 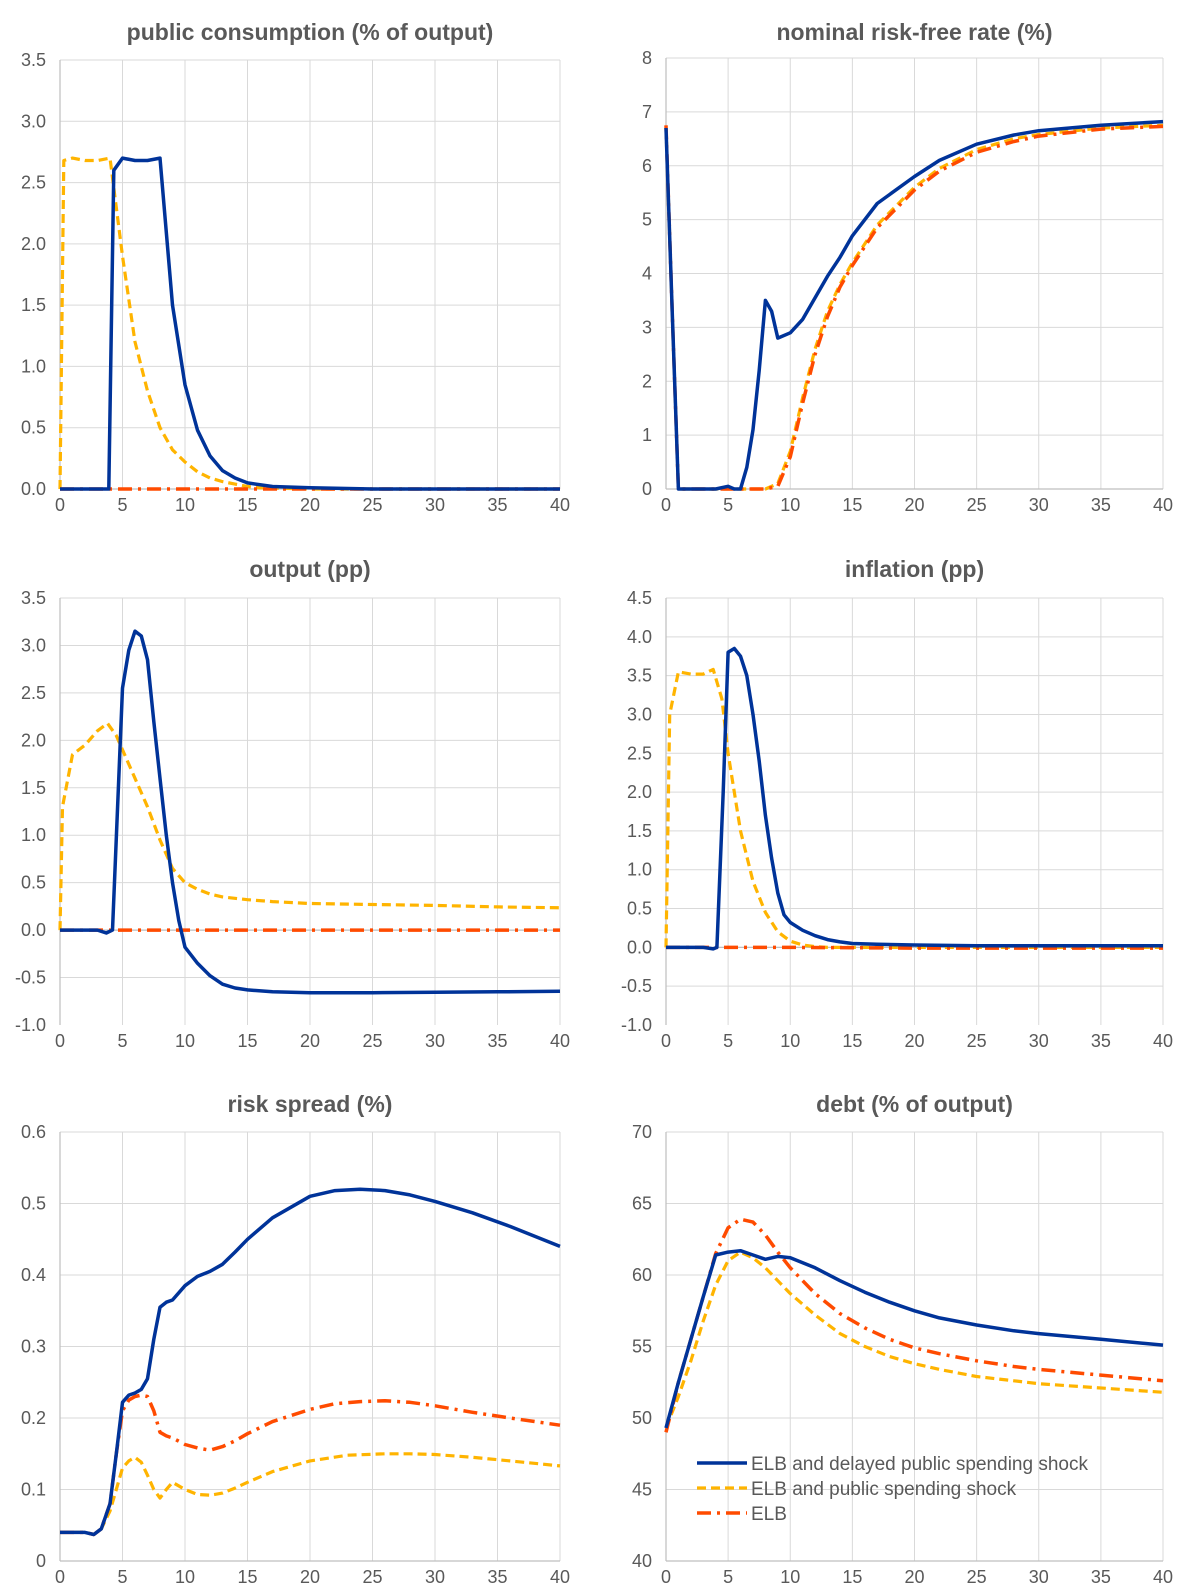 I want to click on y-tick-label: 8, so click(x=647, y=58).